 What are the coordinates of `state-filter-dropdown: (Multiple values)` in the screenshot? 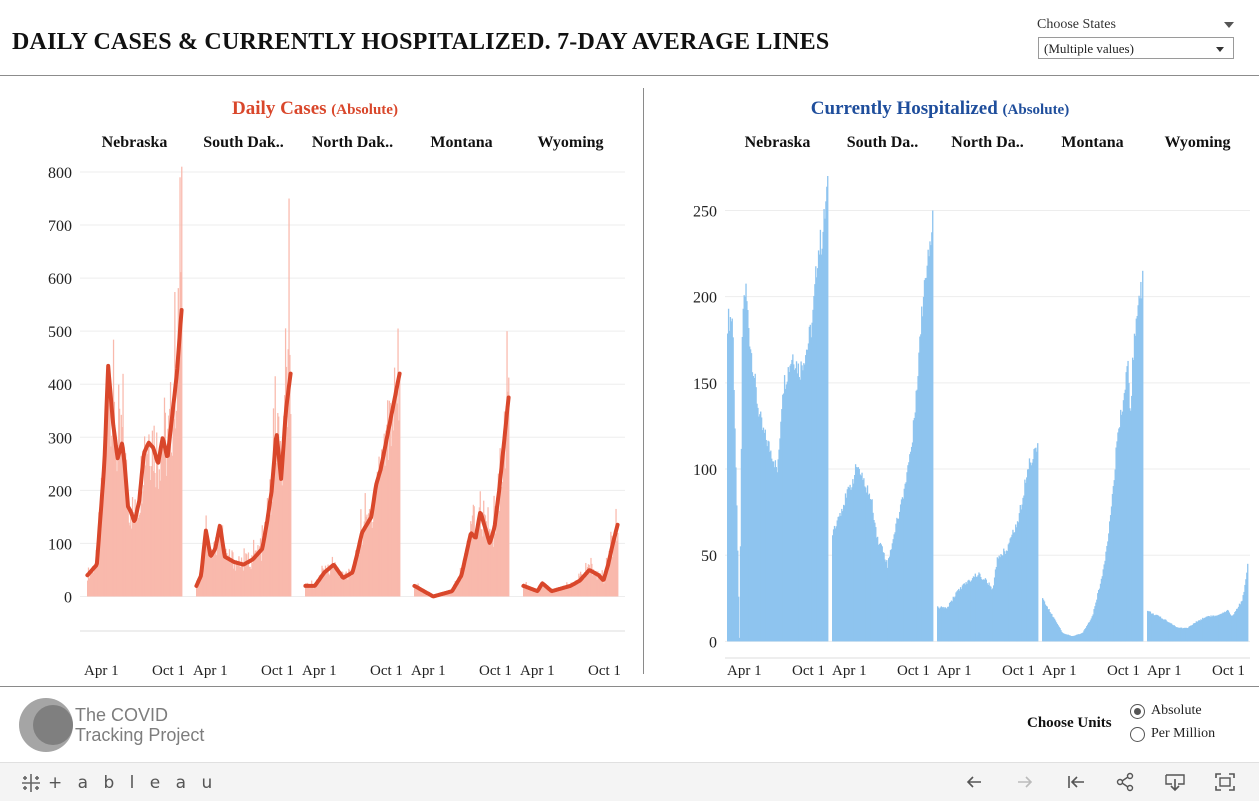 It's located at (1136, 48).